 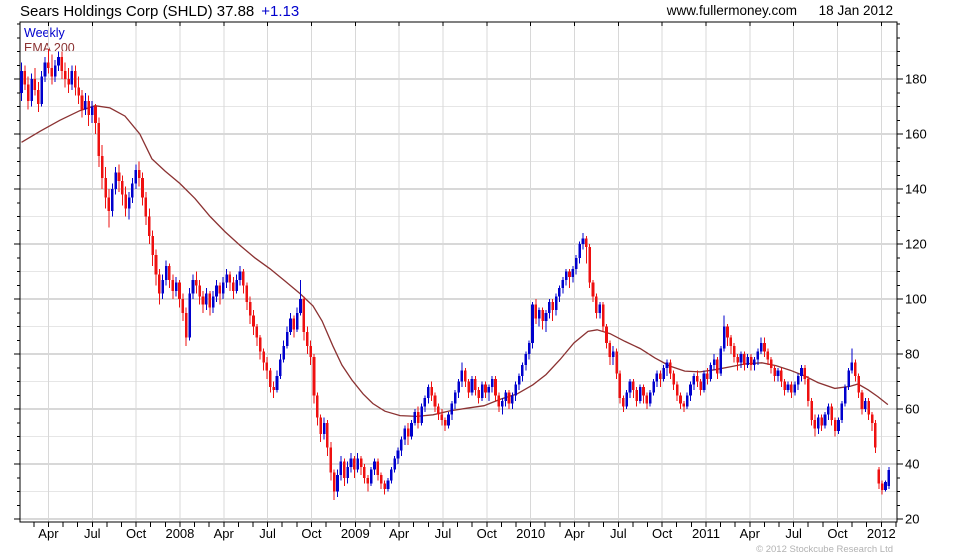 I want to click on svg-text: 180, so click(x=916, y=79).